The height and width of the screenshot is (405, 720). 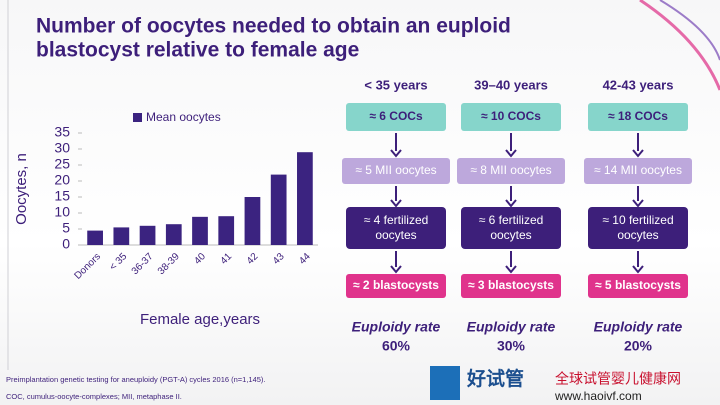 What do you see at coordinates (62, 212) in the screenshot?
I see `y-tick-label: 10` at bounding box center [62, 212].